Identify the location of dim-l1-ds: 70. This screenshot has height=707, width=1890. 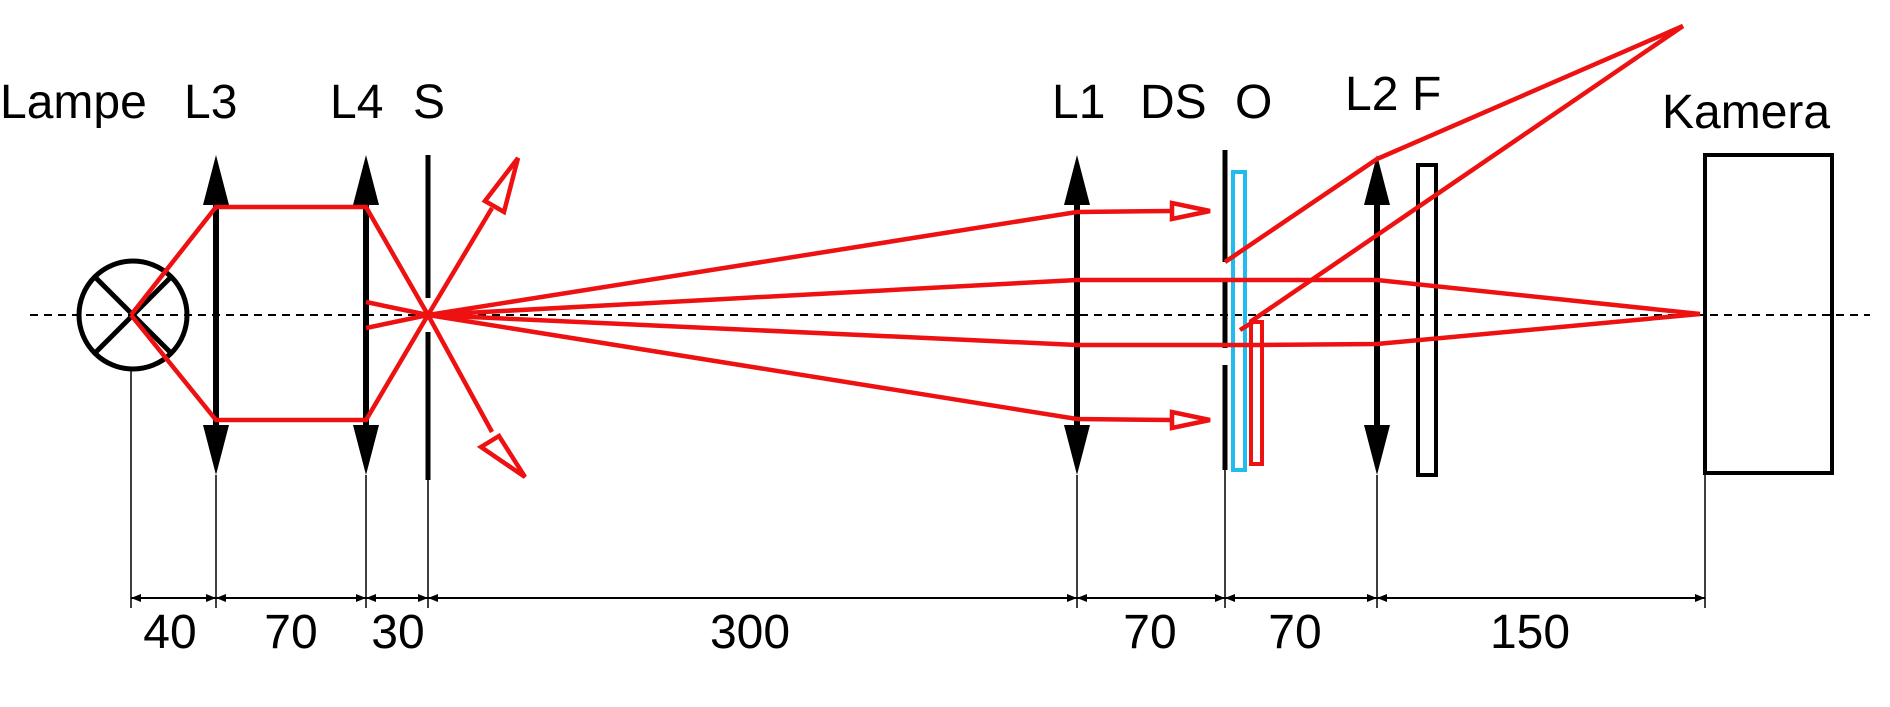
(1149, 632).